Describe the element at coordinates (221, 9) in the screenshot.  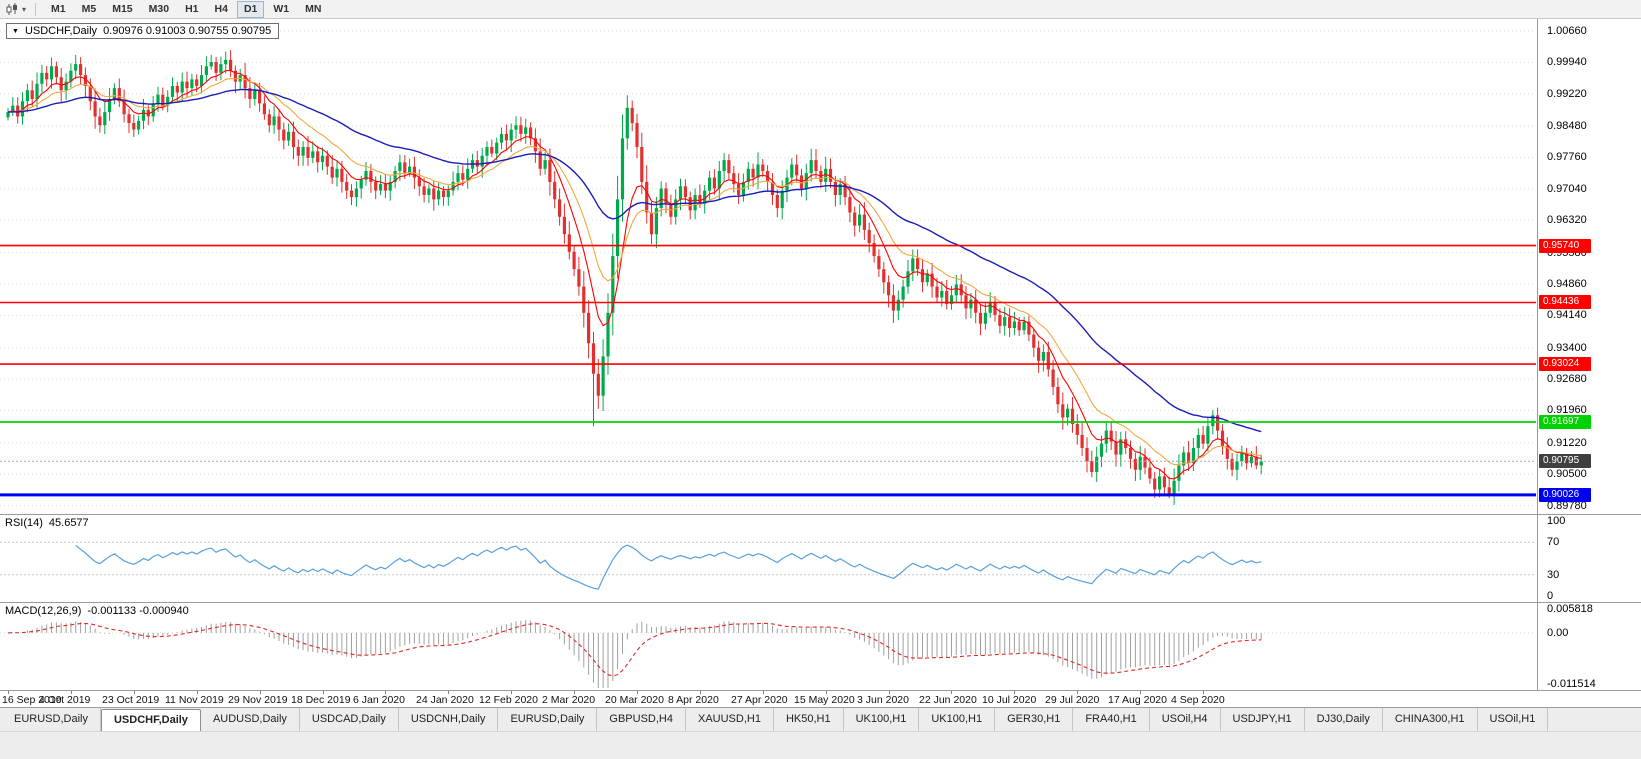
I see `timeframe-button-h4: H4` at that location.